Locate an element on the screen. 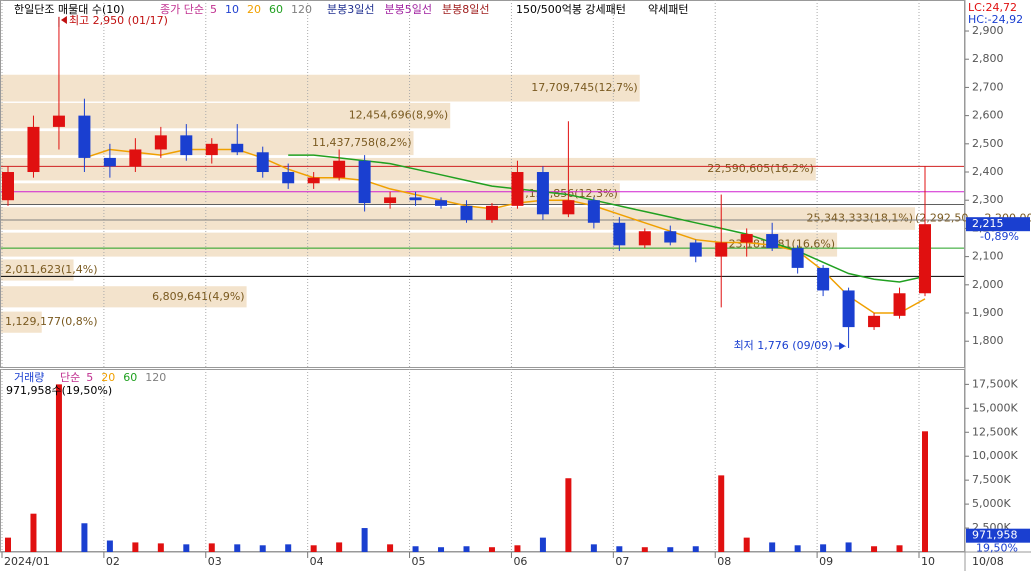 This screenshot has width=1031, height=571. line-label: 분봉8일선 is located at coordinates (465, 9).